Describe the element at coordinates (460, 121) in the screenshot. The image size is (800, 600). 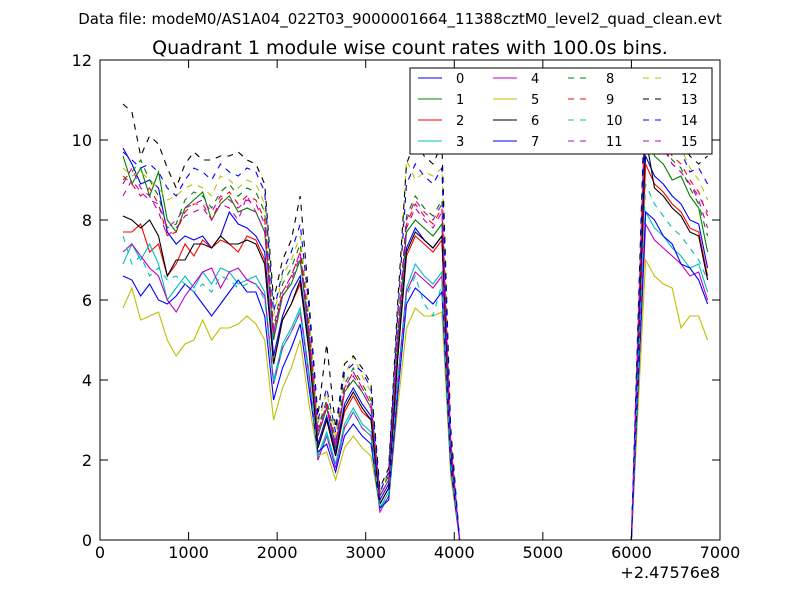
I see `legend-label-2: 2` at that location.